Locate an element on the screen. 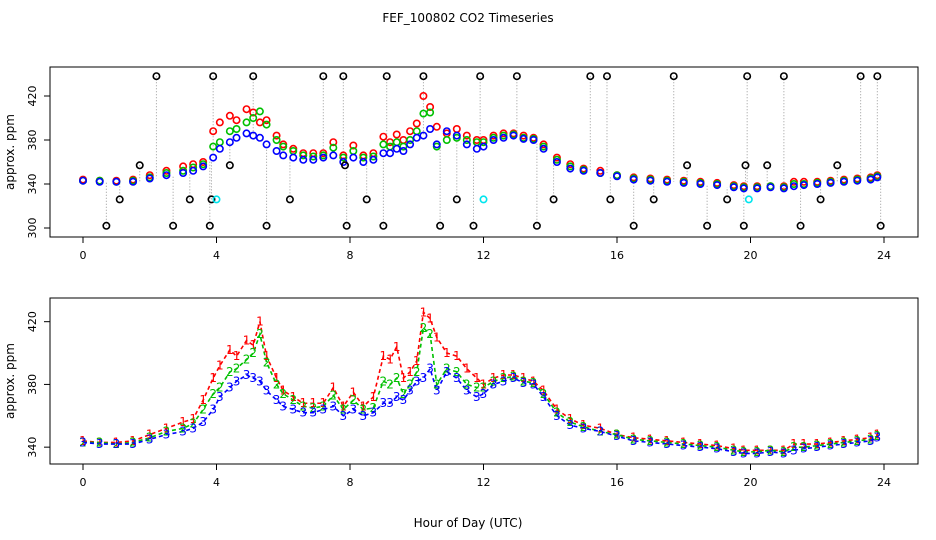 This screenshot has height=540, width=936. x-tick-label: 12 is located at coordinates (484, 255).